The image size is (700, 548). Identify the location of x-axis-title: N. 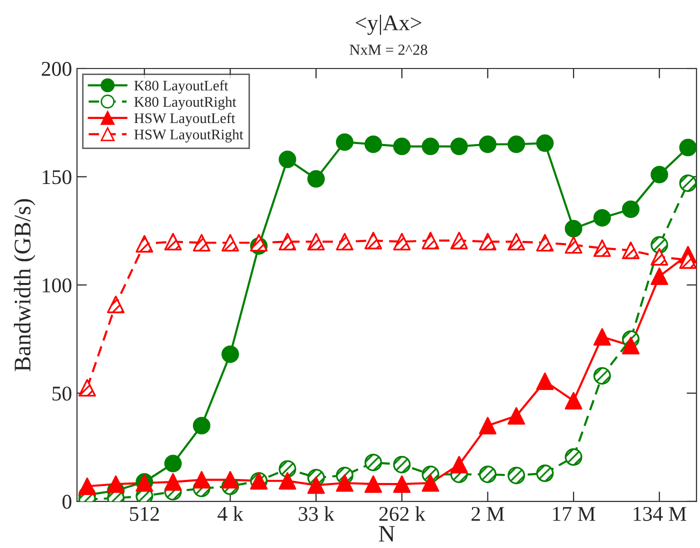
(386, 534).